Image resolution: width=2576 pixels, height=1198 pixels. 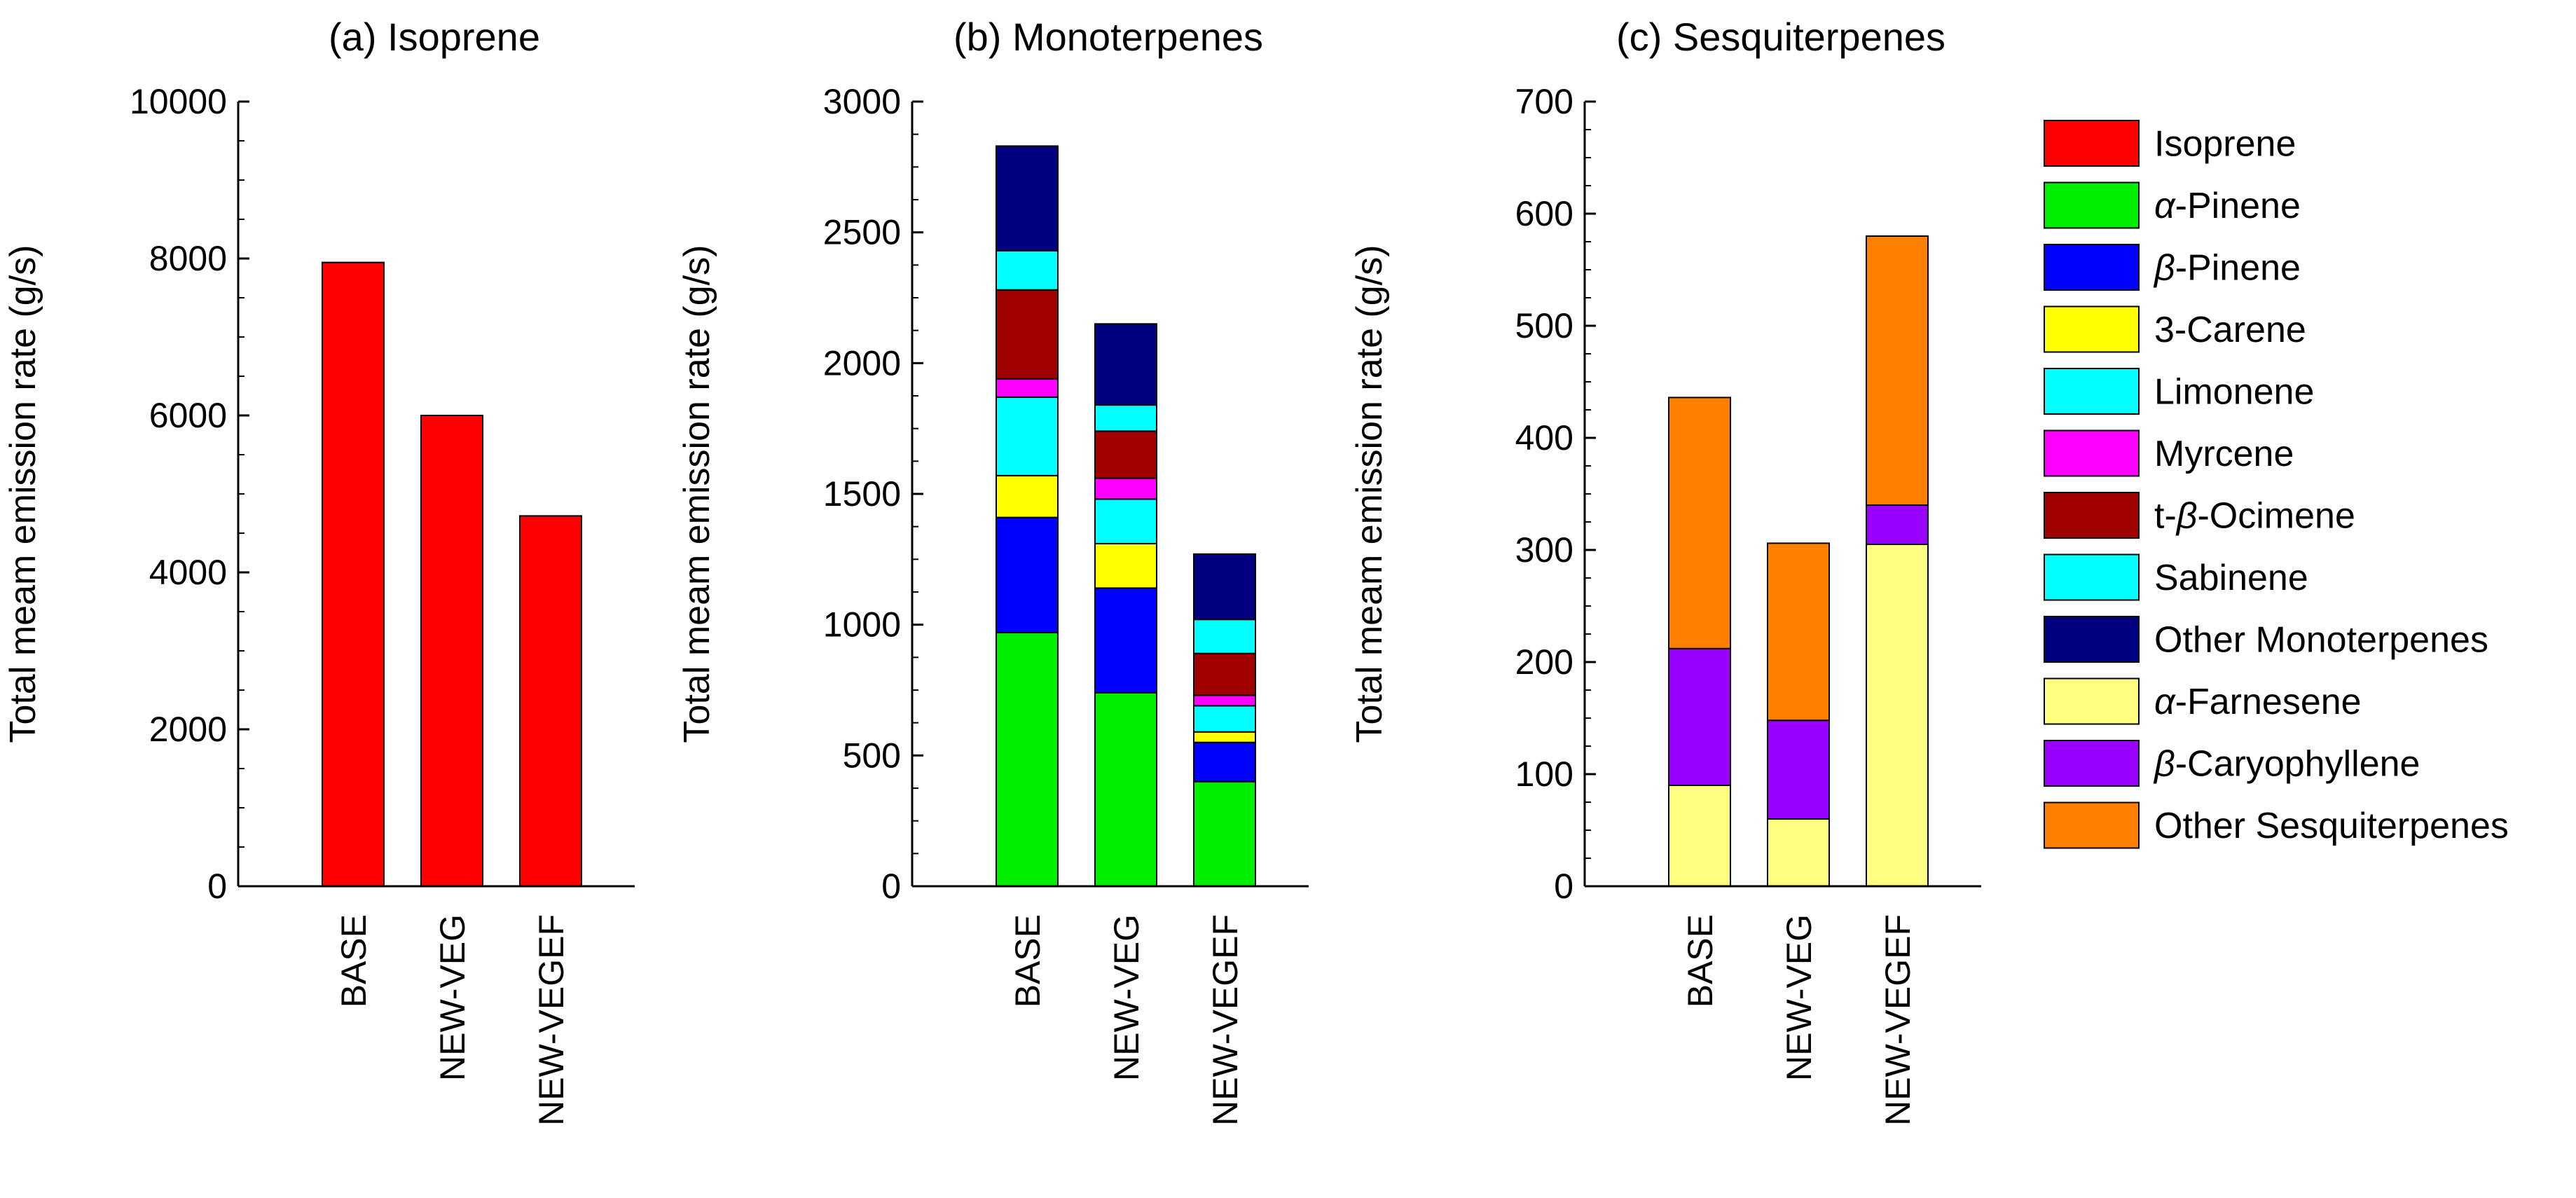 I want to click on legend-item: Other Sesquiterpenes, so click(x=2276, y=825).